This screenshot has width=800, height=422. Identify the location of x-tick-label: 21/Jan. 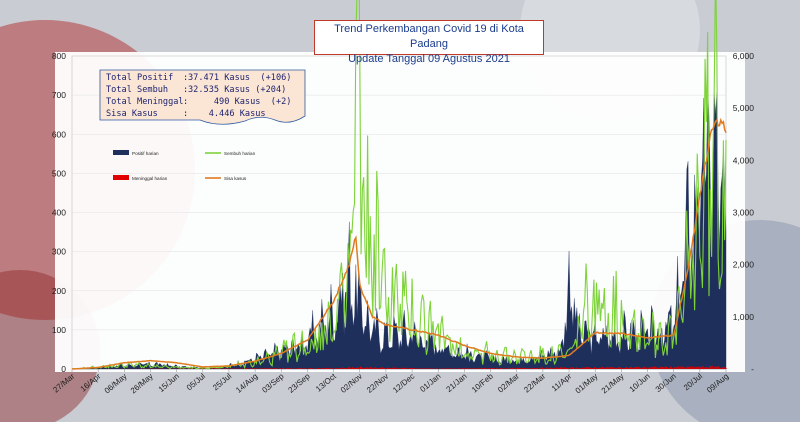
(456, 383).